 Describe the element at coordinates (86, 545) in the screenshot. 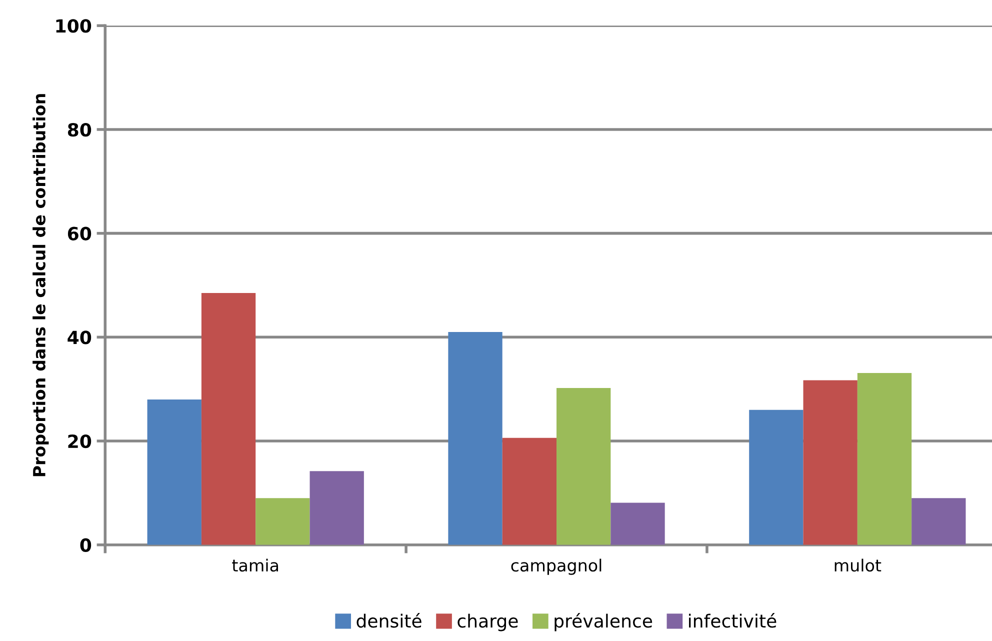

I see `y-tick-label: 0` at that location.